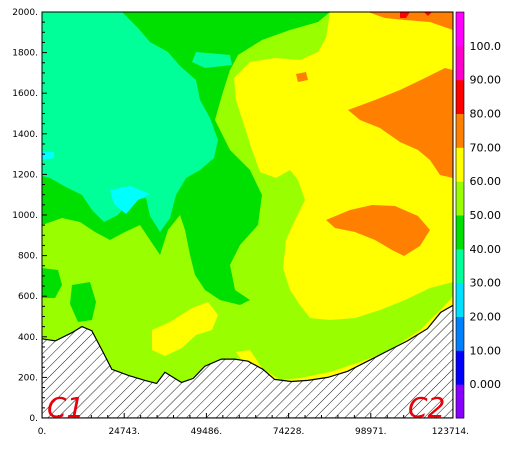  What do you see at coordinates (486, 114) in the screenshot?
I see `colorbar-label: 80.00` at bounding box center [486, 114].